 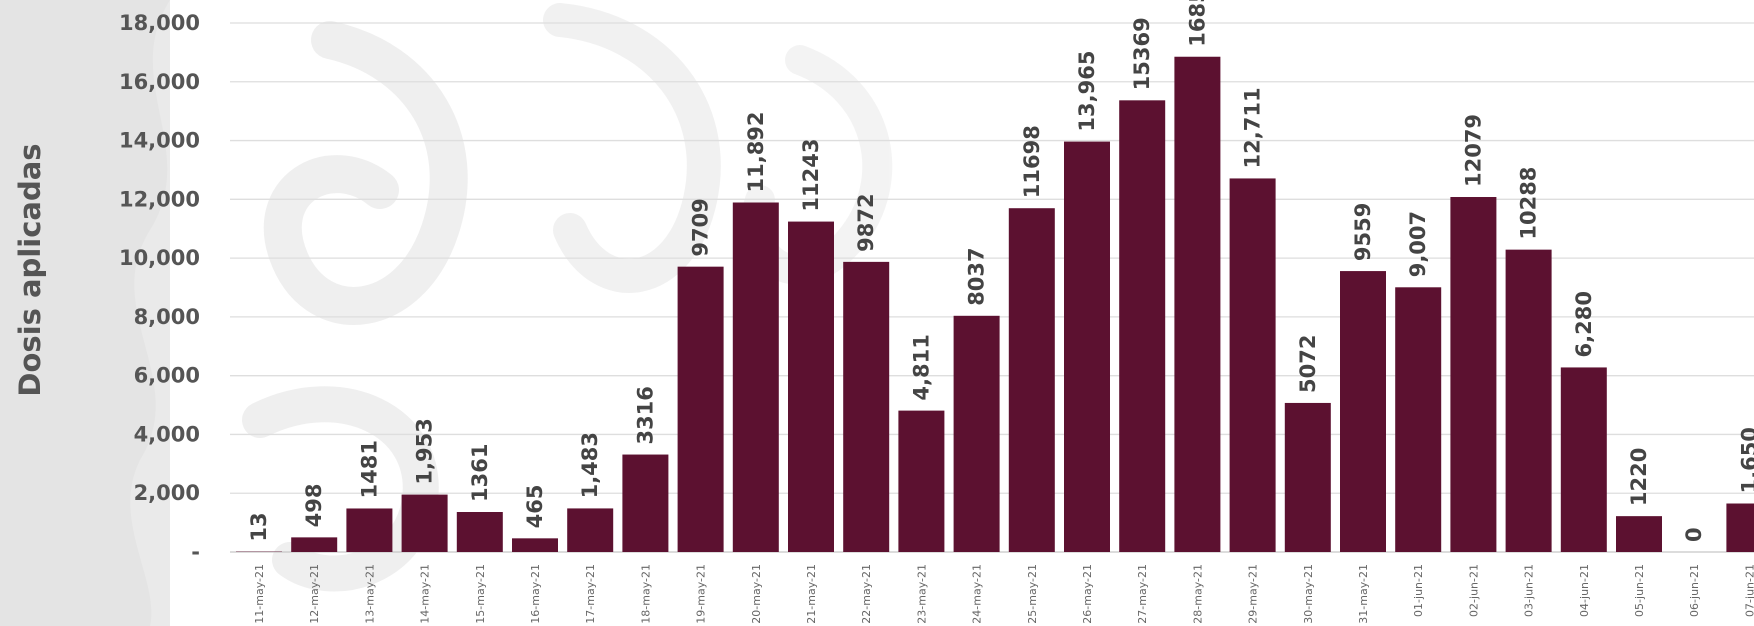 I want to click on data-label: 10288, so click(x=1529, y=203).